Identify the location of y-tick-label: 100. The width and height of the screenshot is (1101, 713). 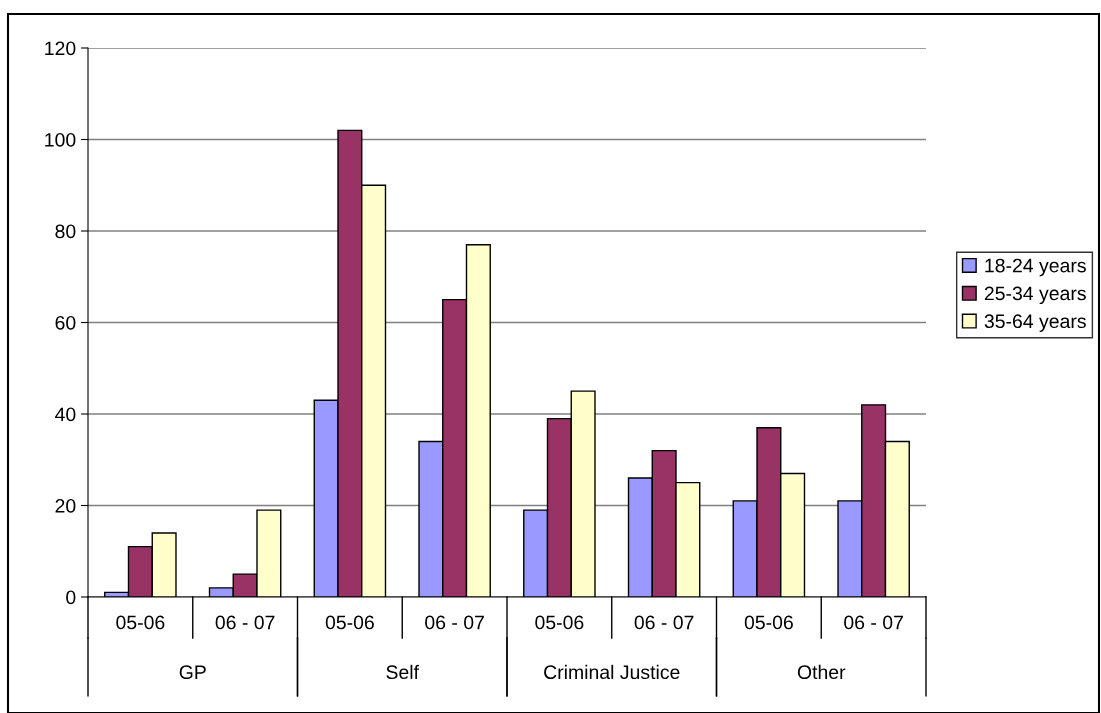
(60, 139).